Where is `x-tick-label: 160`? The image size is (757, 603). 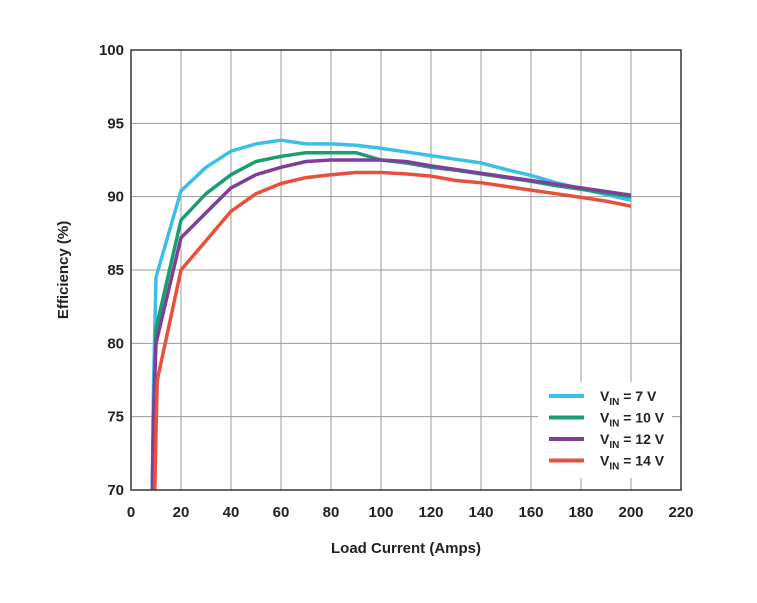
x-tick-label: 160 is located at coordinates (530, 512).